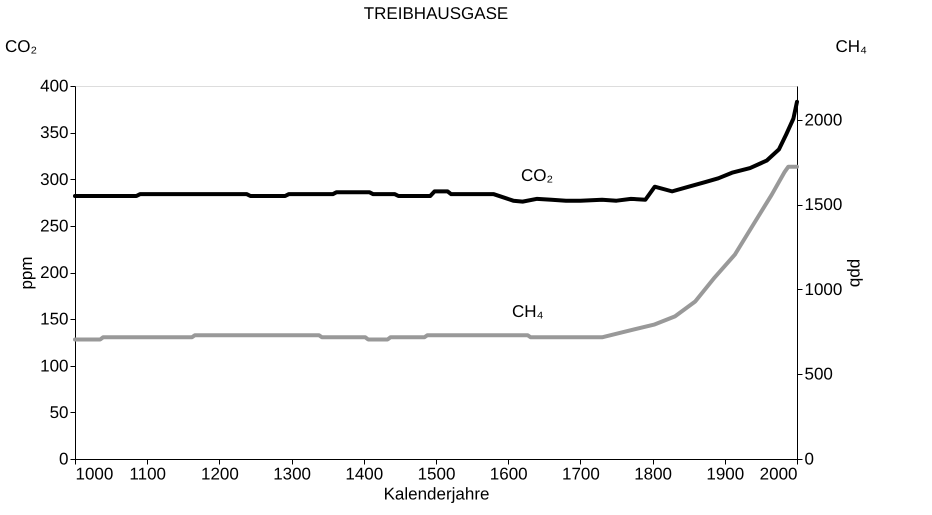 This screenshot has height=515, width=932. What do you see at coordinates (436, 13) in the screenshot?
I see `chart-title: TREIBHAUSGASE` at bounding box center [436, 13].